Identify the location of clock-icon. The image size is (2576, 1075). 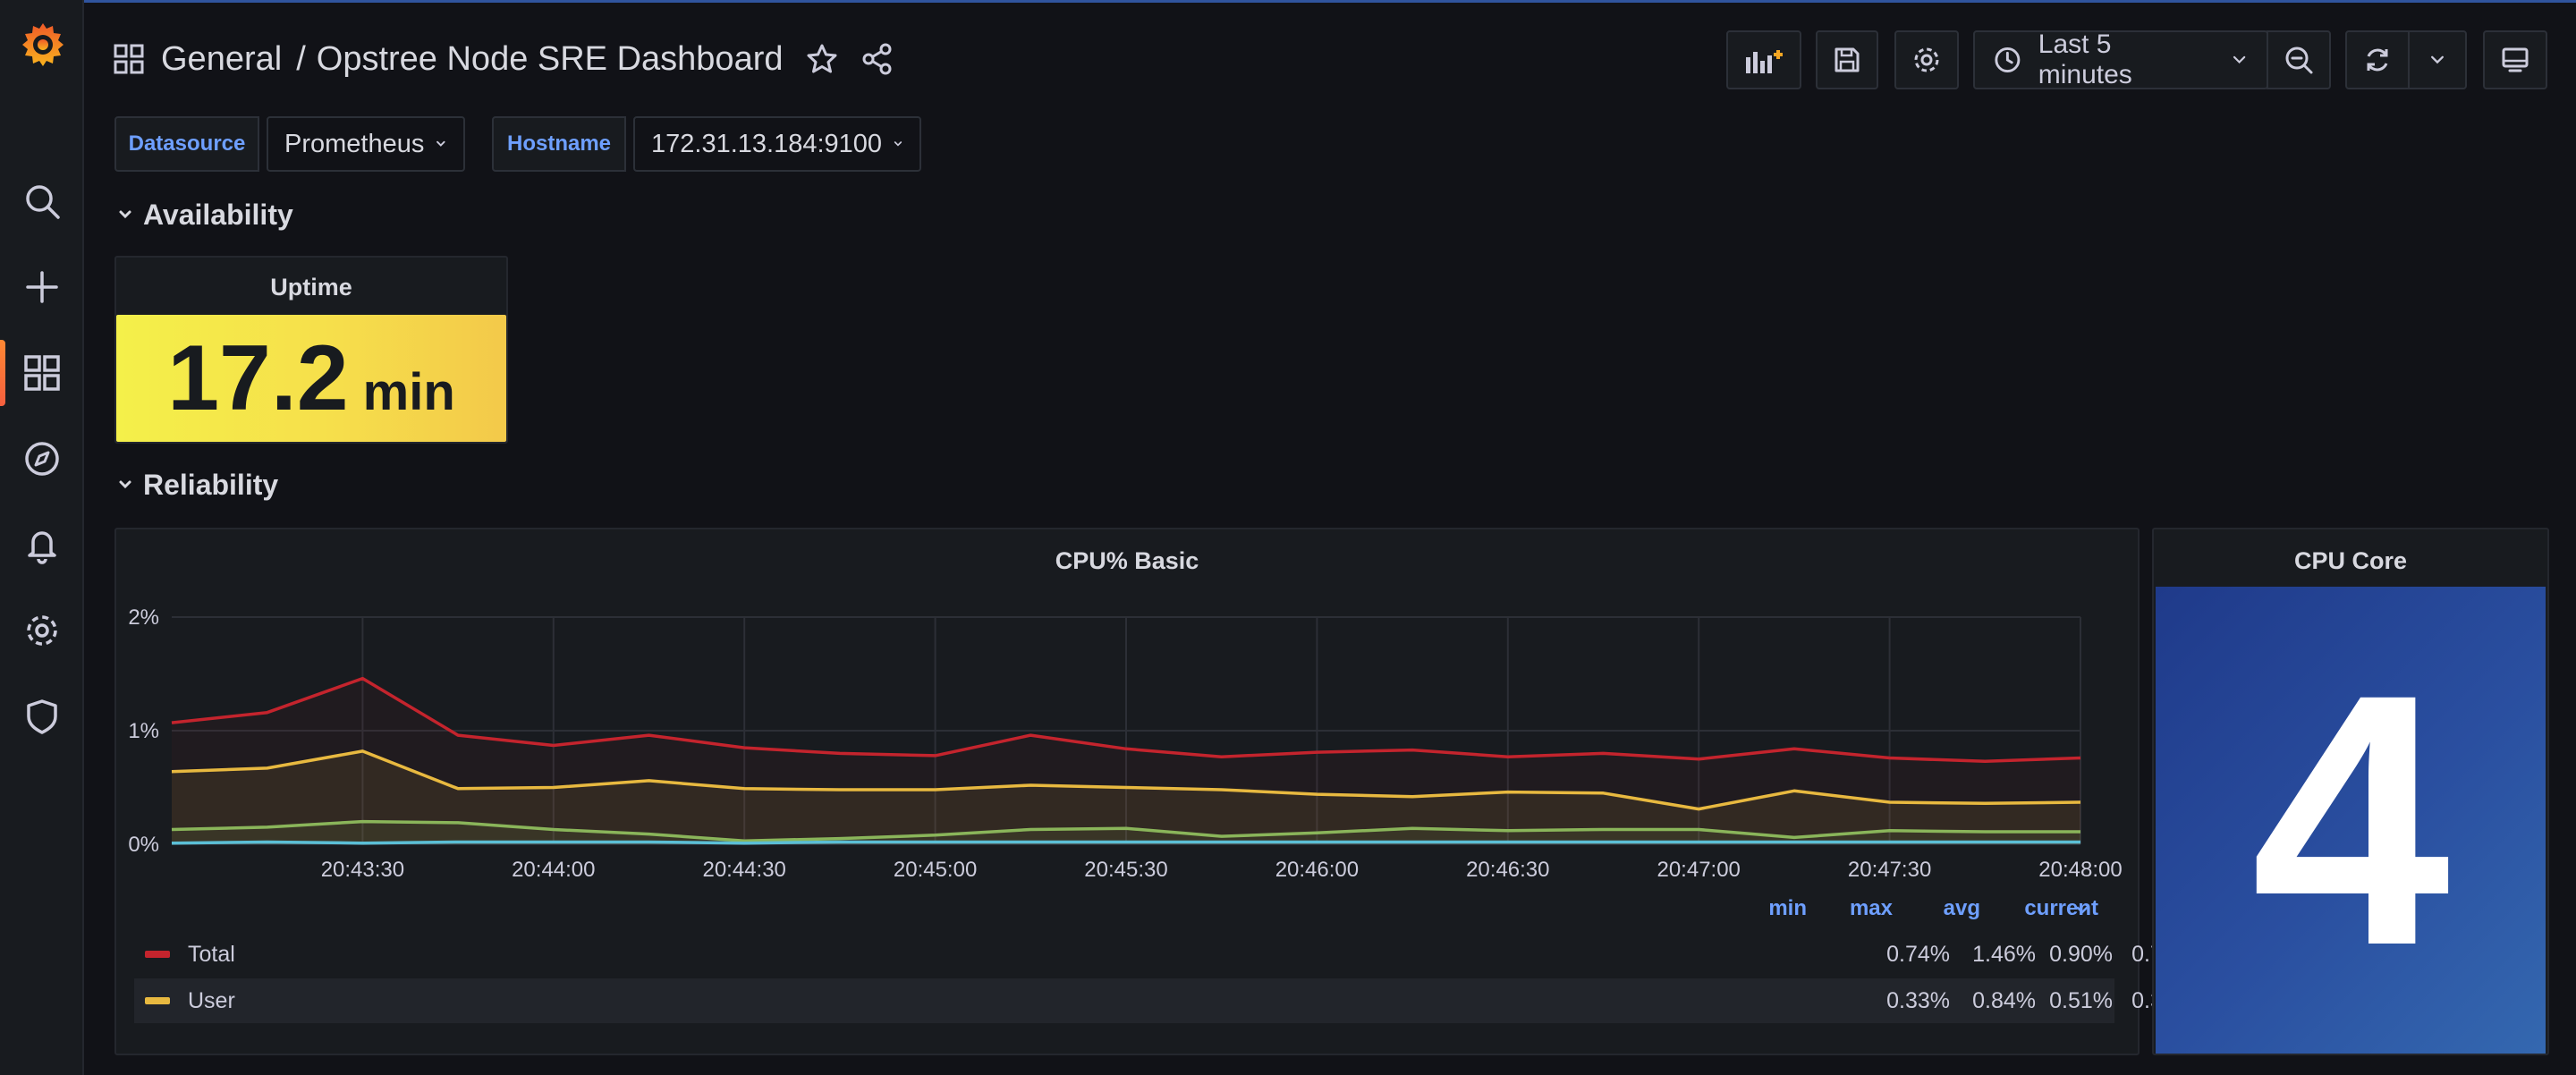
(2008, 59).